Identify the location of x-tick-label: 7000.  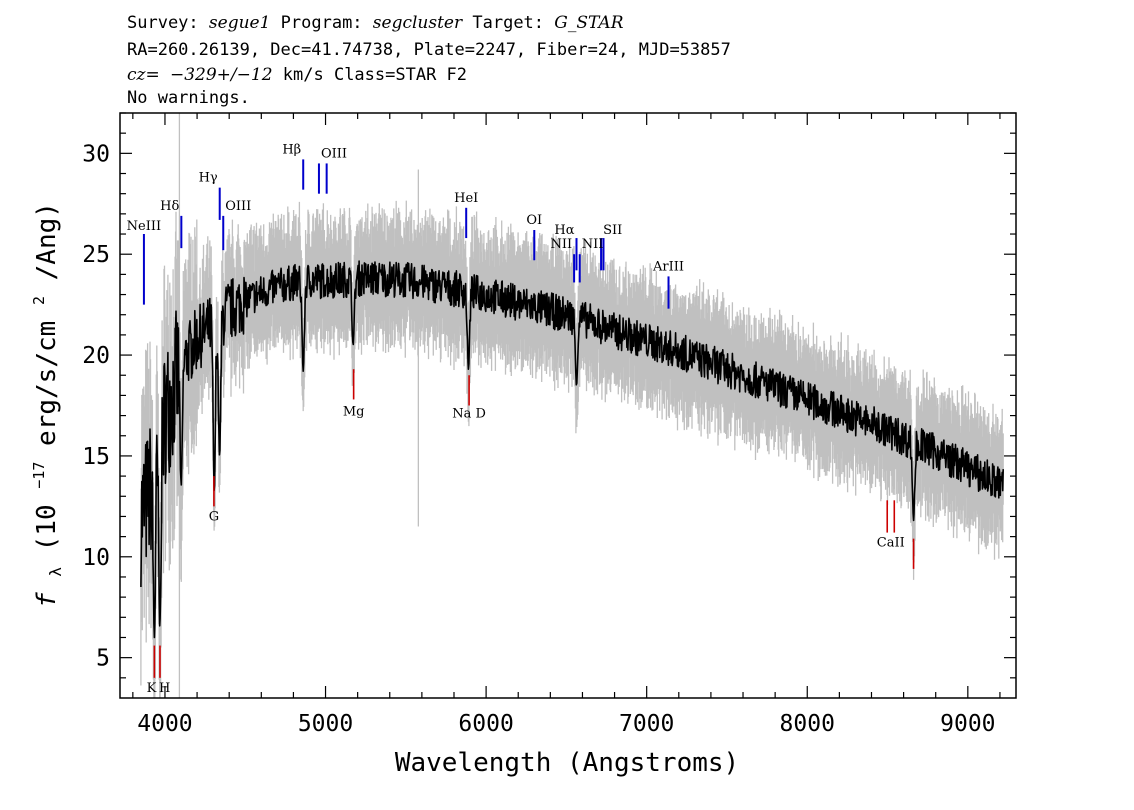
(646, 724).